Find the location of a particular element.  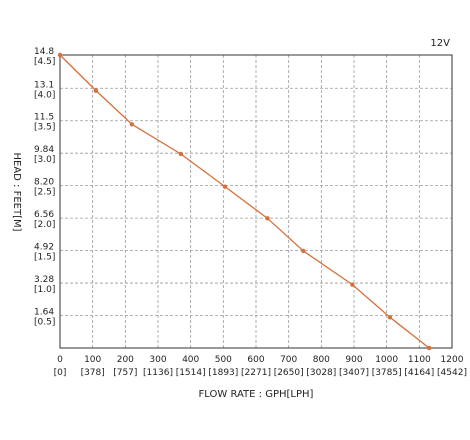

y-tick-label: 3.28 is located at coordinates (44, 280).